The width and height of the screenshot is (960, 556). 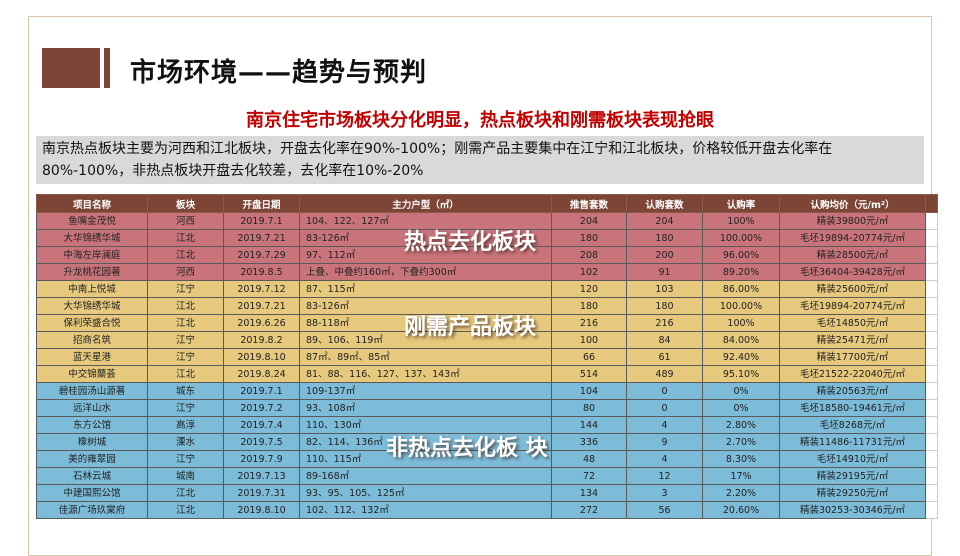 What do you see at coordinates (852, 374) in the screenshot?
I see `table-cell: 毛坯21522-22040元/㎡` at bounding box center [852, 374].